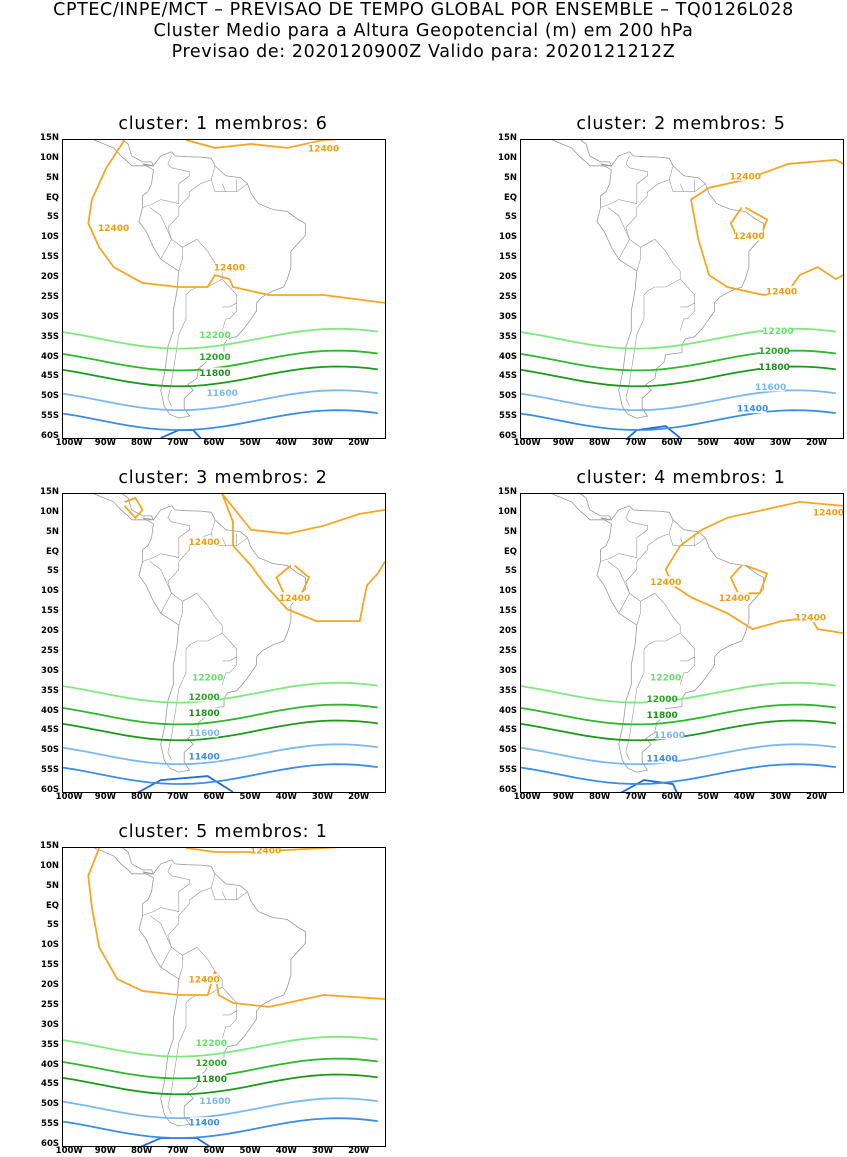 The image size is (847, 1157). Describe the element at coordinates (682, 289) in the screenshot. I see `map-svg: 12400 12400 12400 12200 12000 11800 11600 11400` at that location.